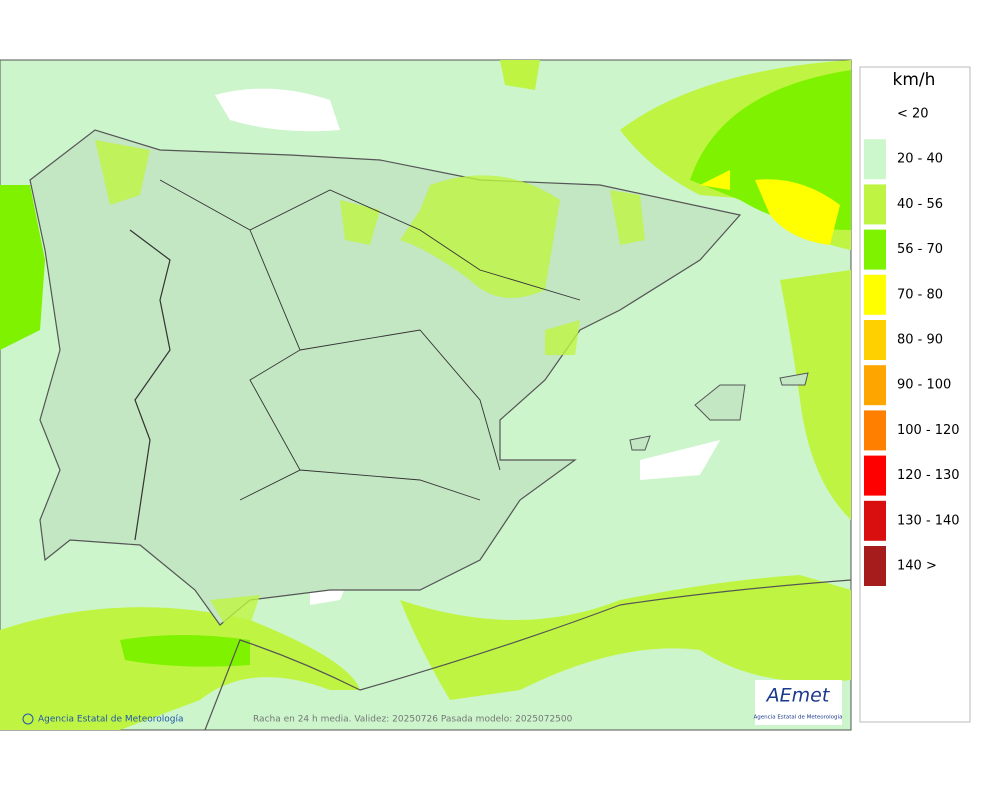 Image resolution: width=1000 pixels, height=794 pixels. I want to click on legend-label: 130 - 140, so click(928, 520).